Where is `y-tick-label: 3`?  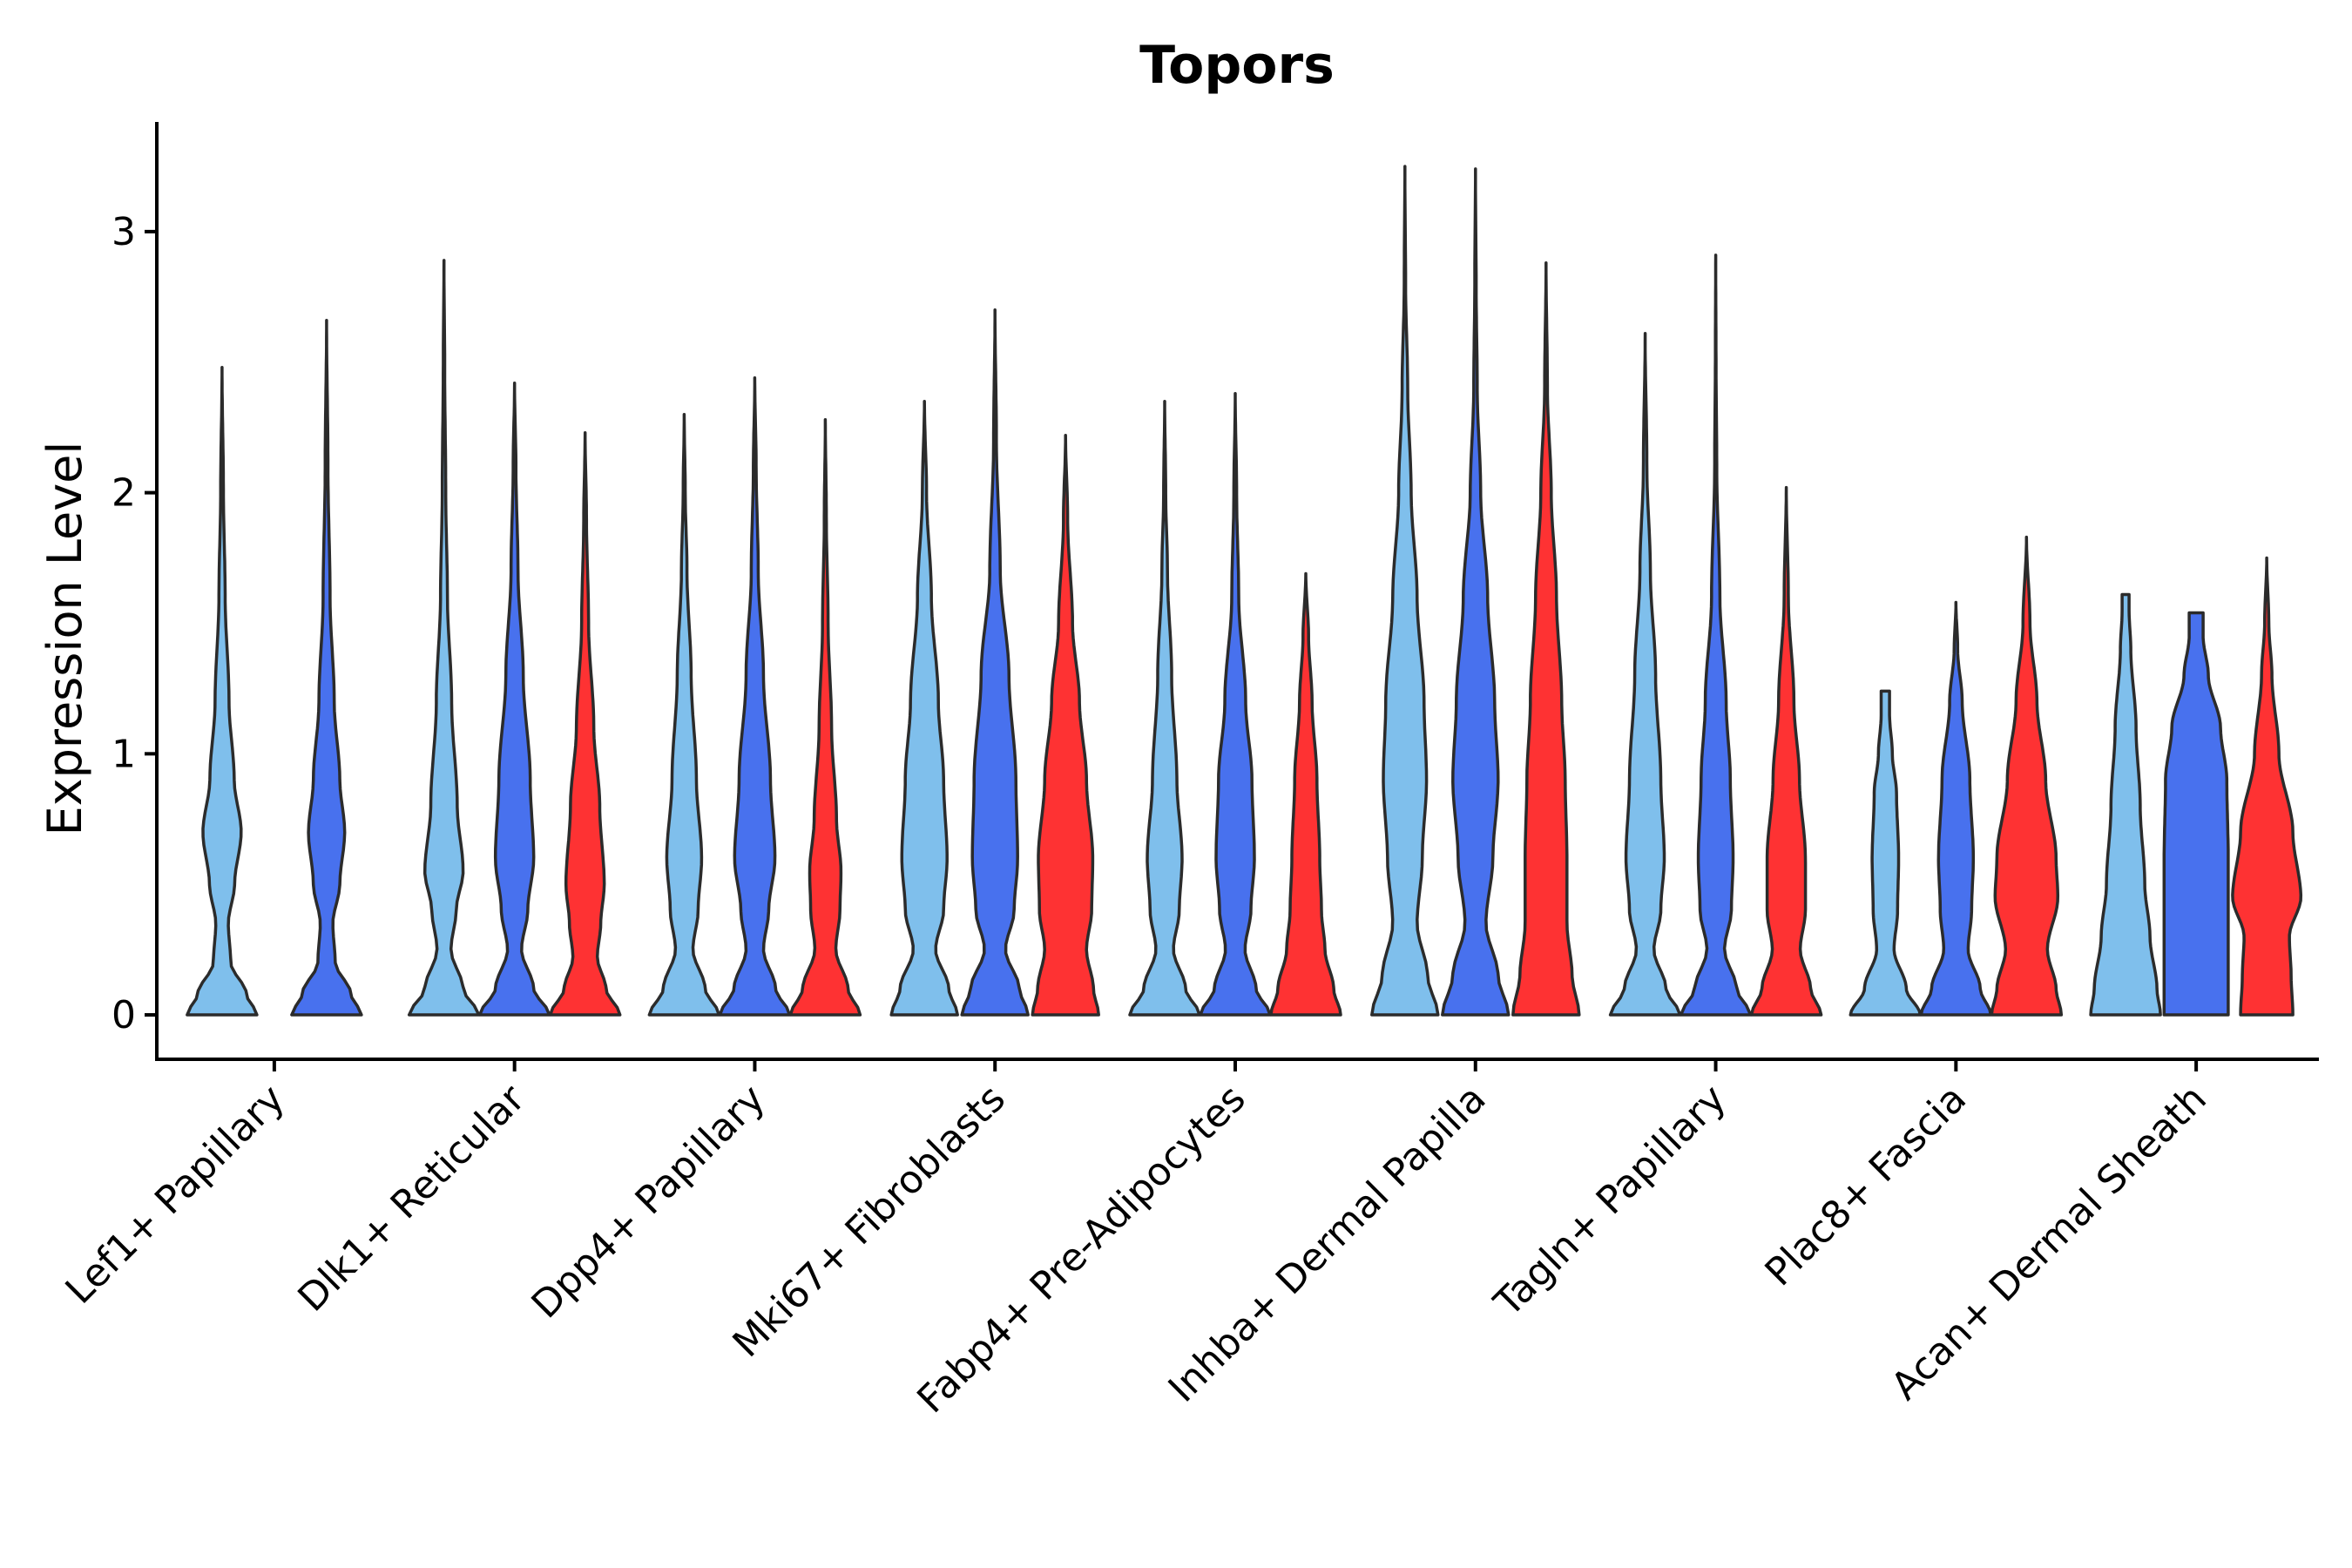 y-tick-label: 3 is located at coordinates (124, 232).